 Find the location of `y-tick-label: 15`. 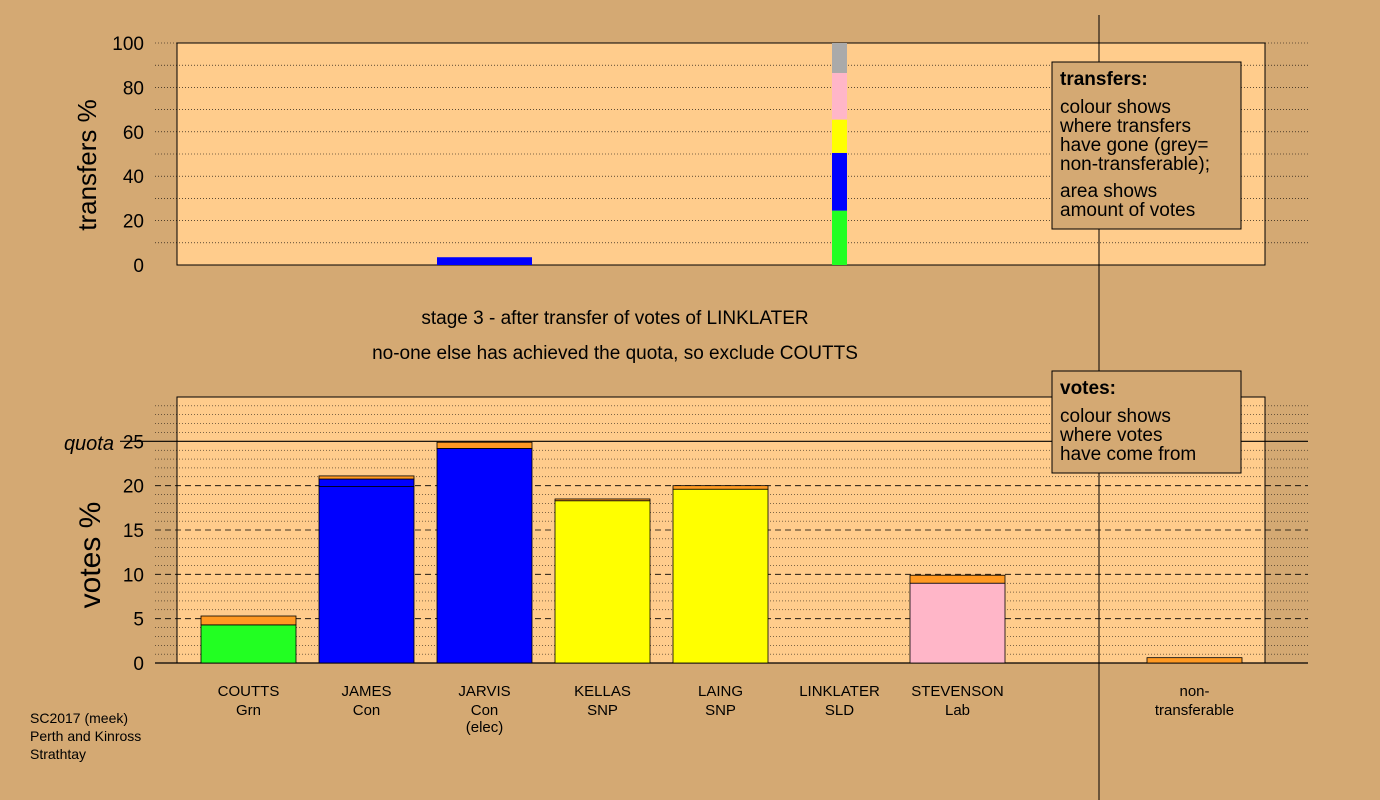

y-tick-label: 15 is located at coordinates (133, 531).